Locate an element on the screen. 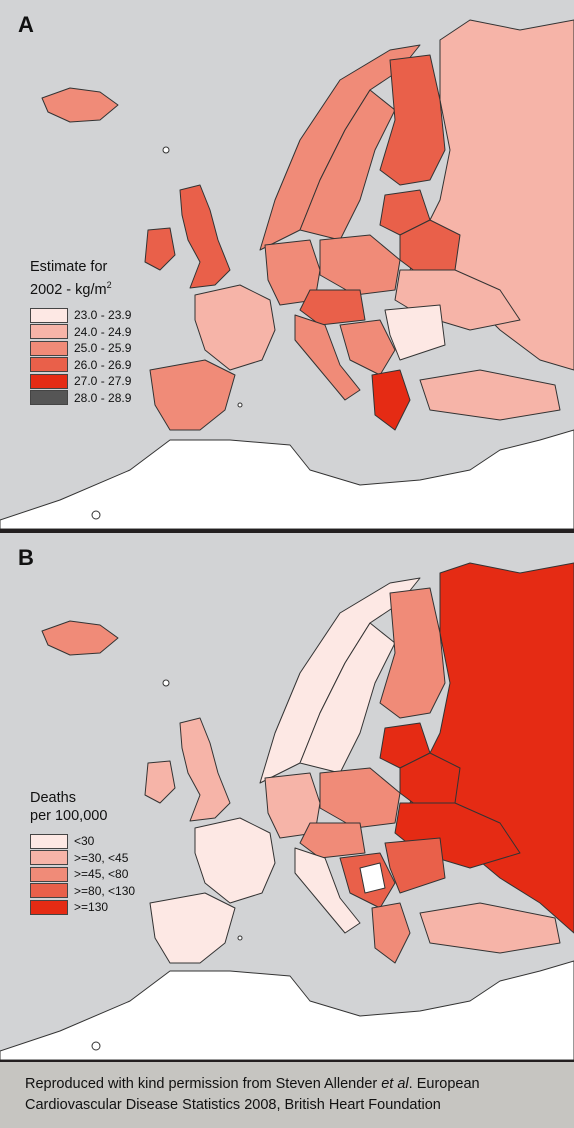  legend-label: >=45, <80 is located at coordinates (101, 874).